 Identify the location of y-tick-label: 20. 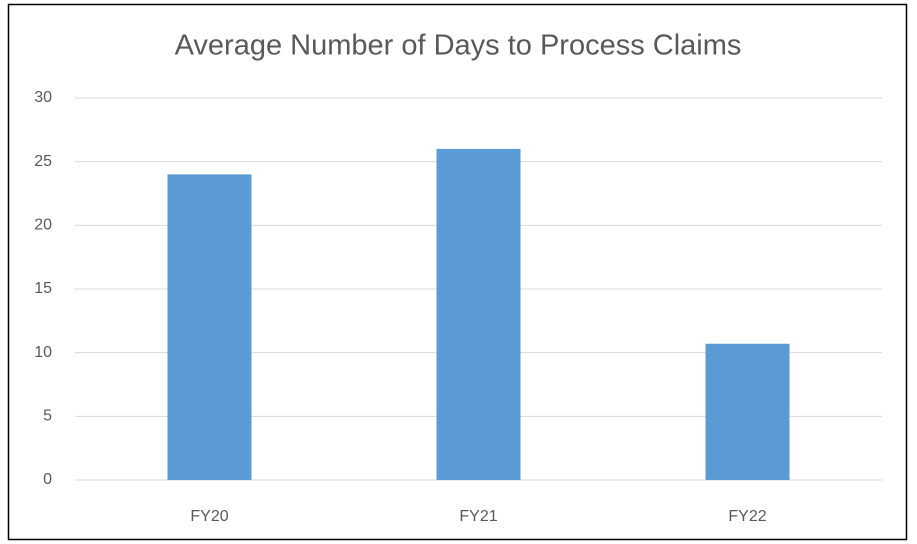
(43, 225).